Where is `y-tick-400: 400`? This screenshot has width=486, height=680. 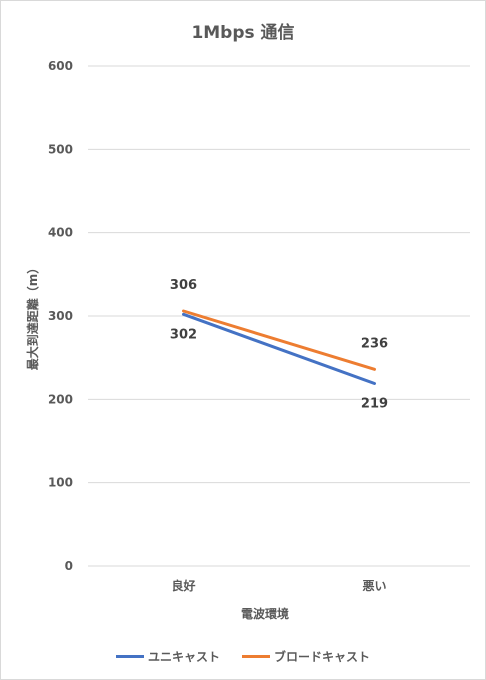 y-tick-400: 400 is located at coordinates (60, 233).